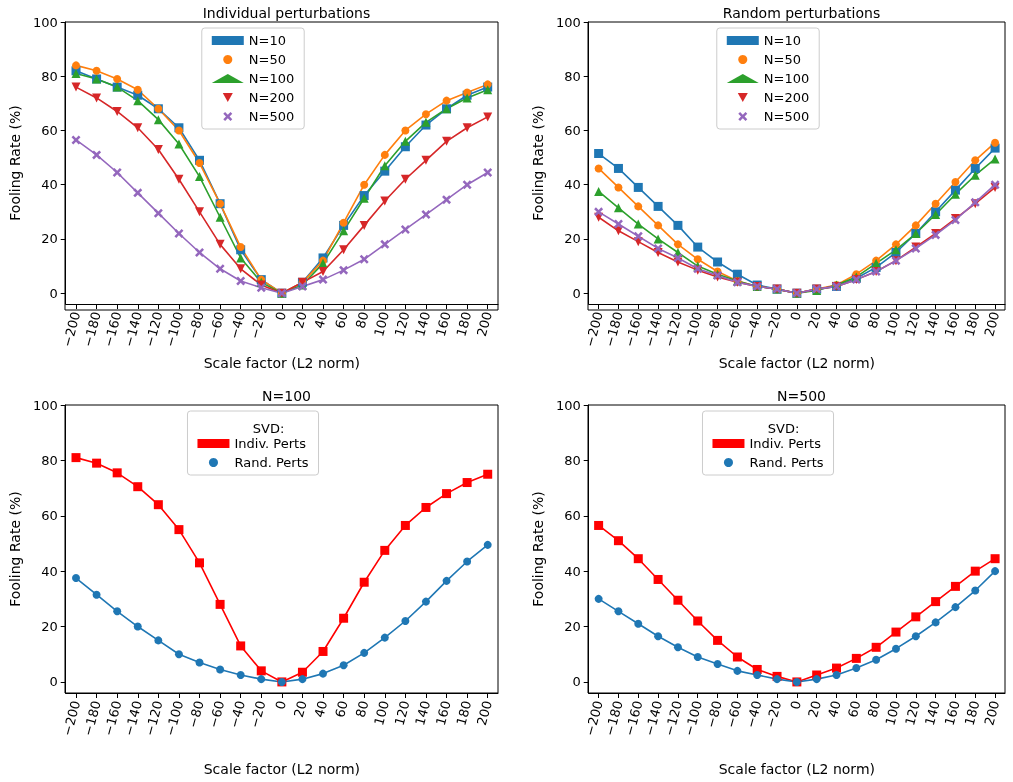 The height and width of the screenshot is (782, 1013). What do you see at coordinates (271, 116) in the screenshot?
I see `legend-label: N=500` at bounding box center [271, 116].